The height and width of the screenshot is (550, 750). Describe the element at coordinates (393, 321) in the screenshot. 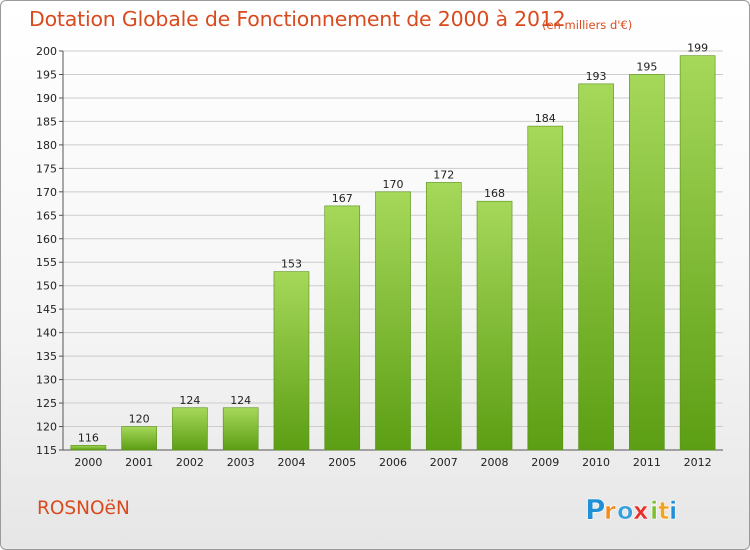

I see `bar-2006` at that location.